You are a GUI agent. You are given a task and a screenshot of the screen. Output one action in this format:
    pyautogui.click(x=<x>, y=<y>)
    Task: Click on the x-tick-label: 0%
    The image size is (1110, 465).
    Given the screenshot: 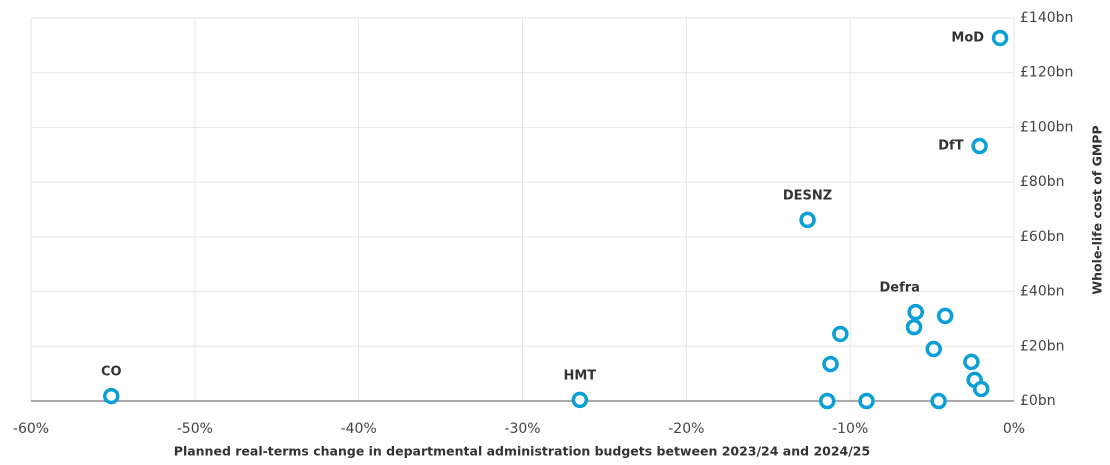 What is the action you would take?
    pyautogui.click(x=1014, y=429)
    